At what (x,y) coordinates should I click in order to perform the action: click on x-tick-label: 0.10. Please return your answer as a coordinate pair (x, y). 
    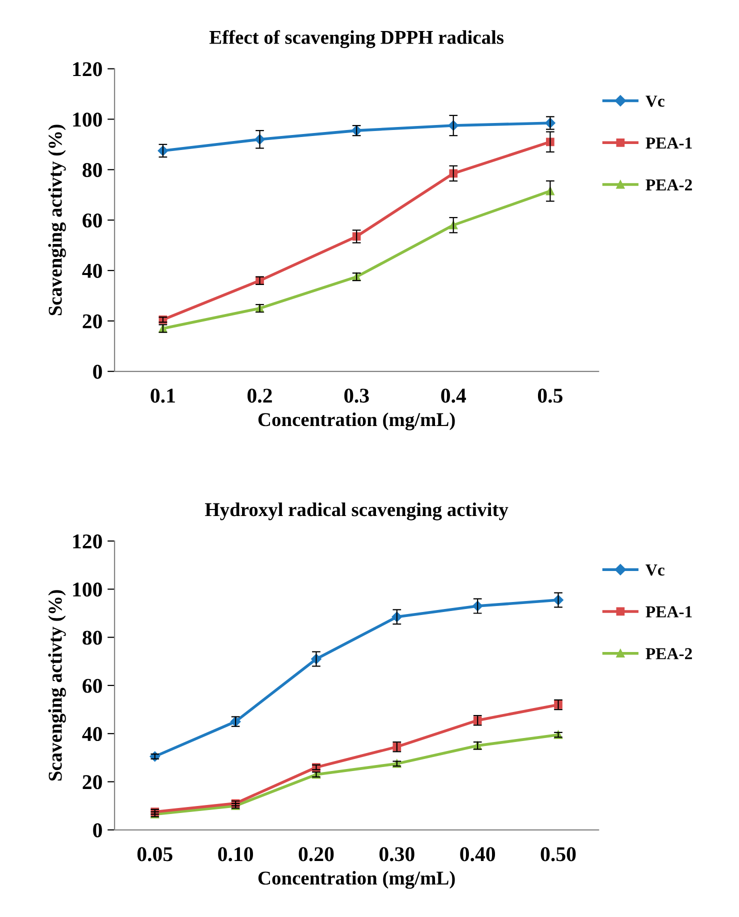
    Looking at the image, I should click on (235, 854).